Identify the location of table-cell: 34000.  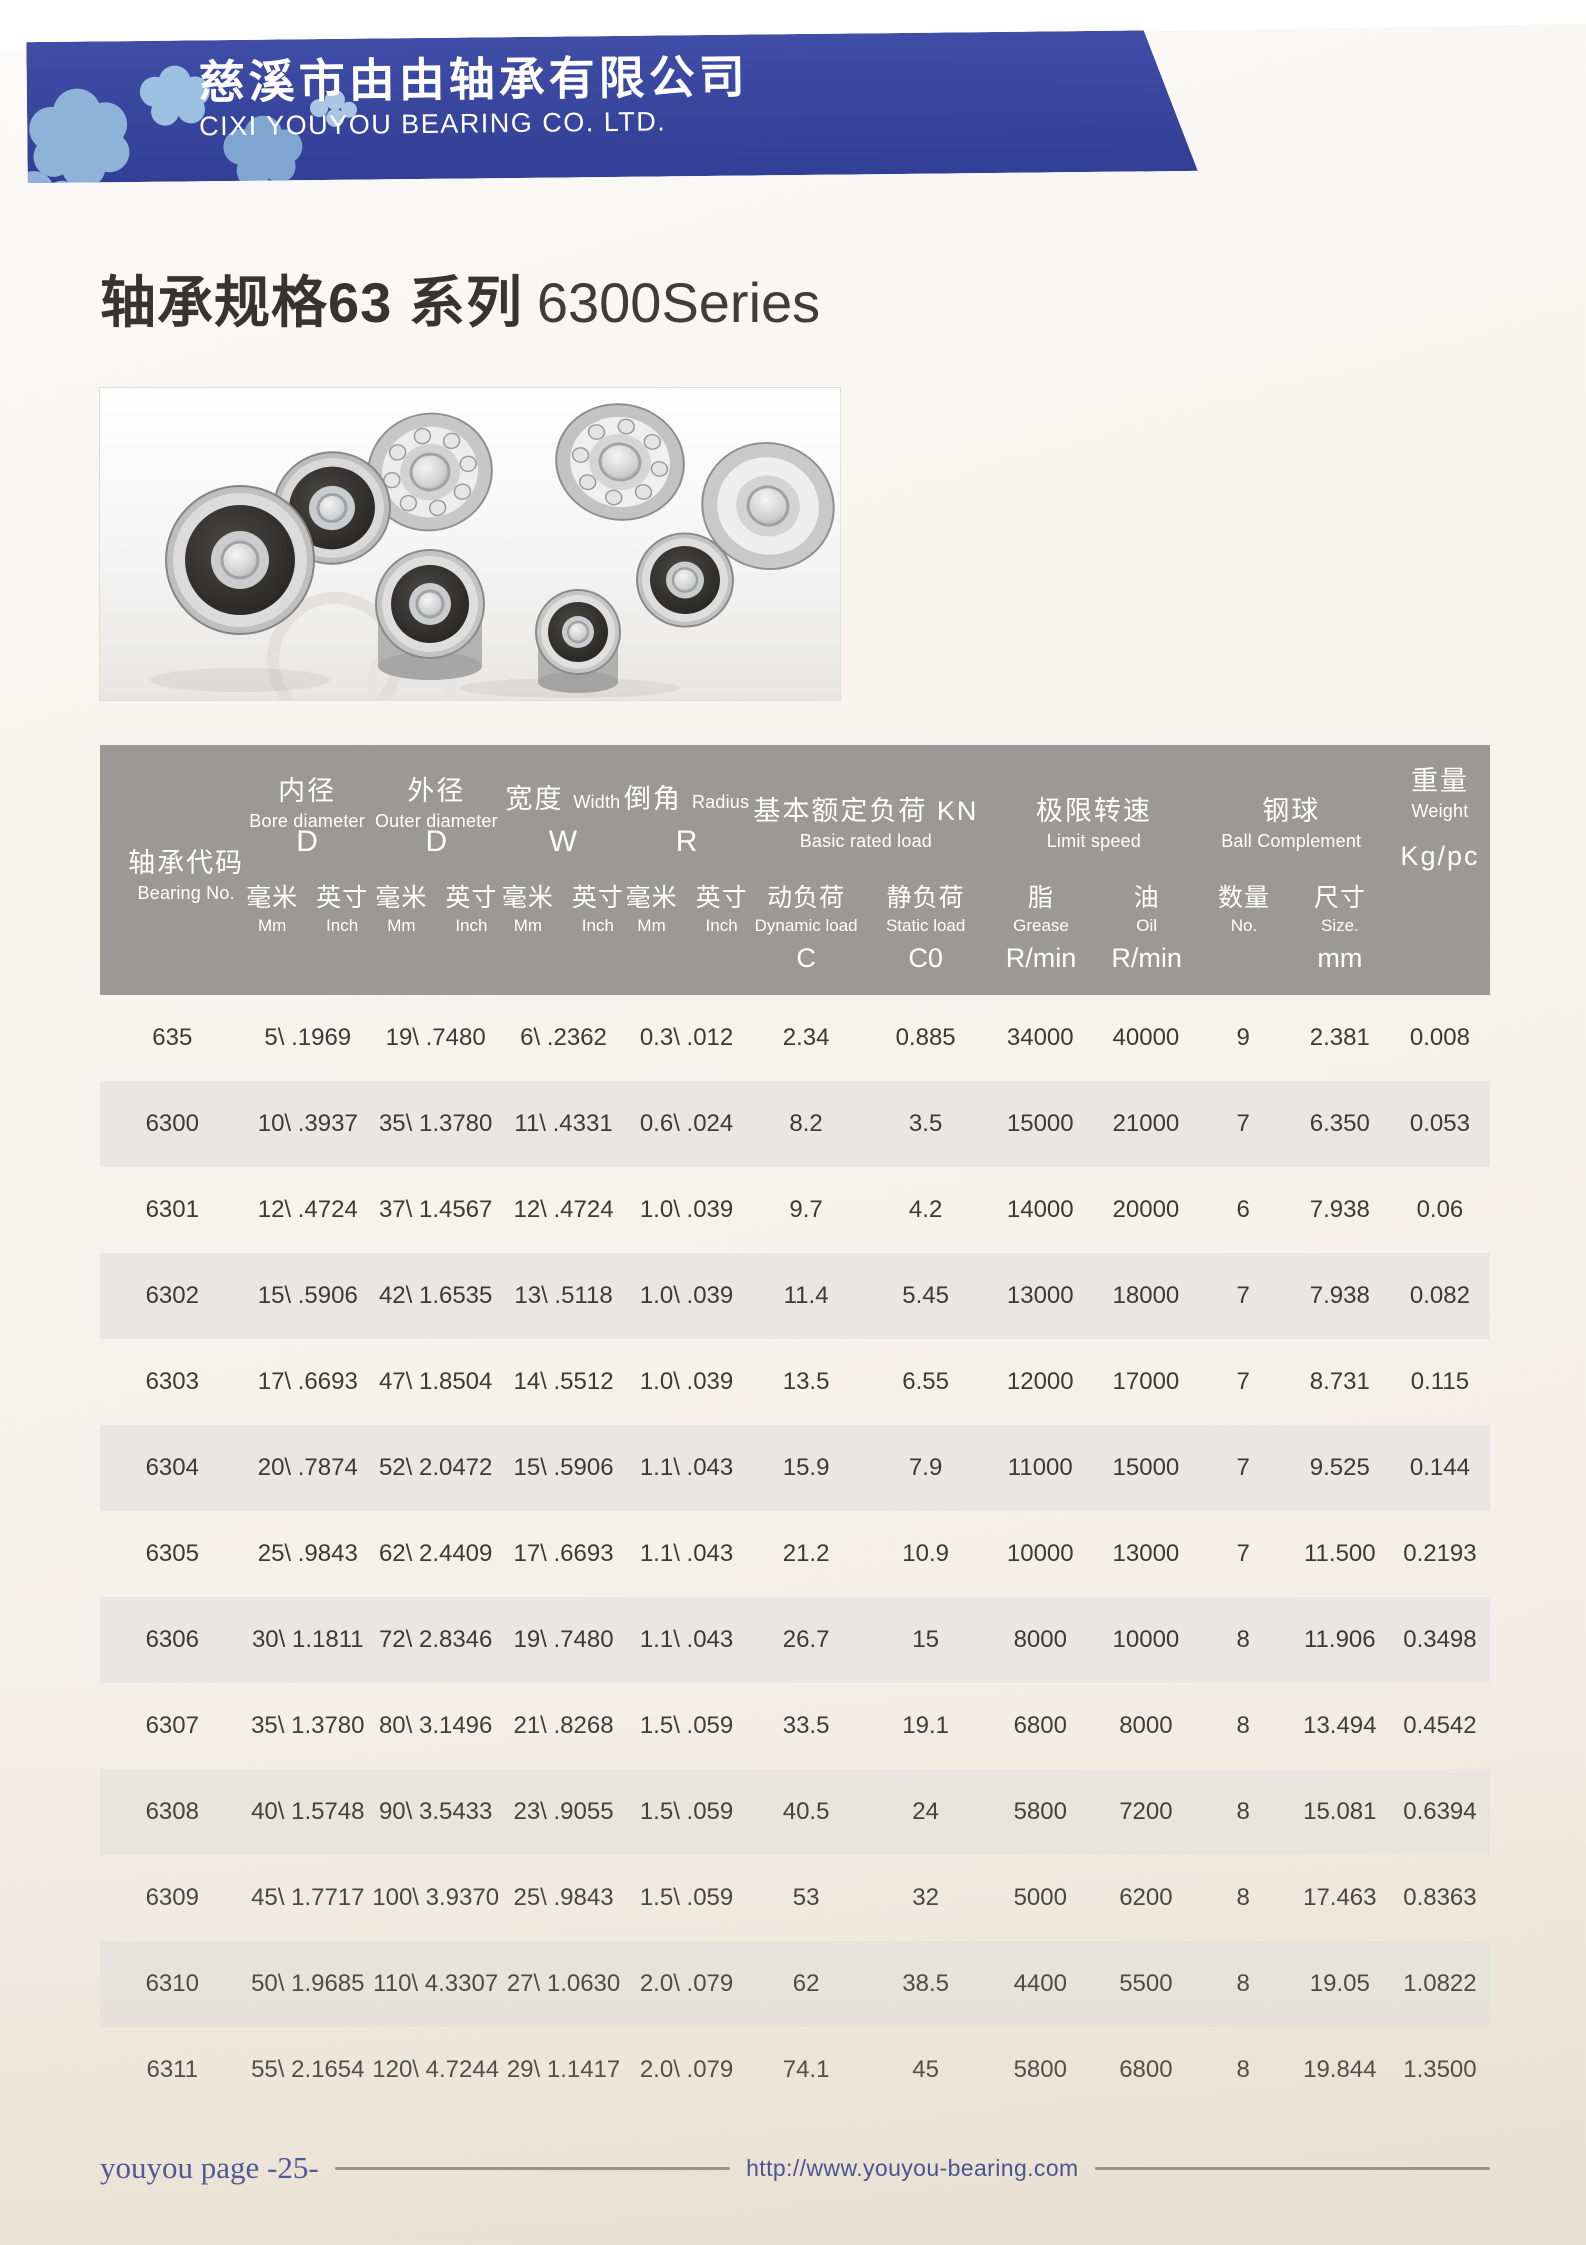
(1040, 1037).